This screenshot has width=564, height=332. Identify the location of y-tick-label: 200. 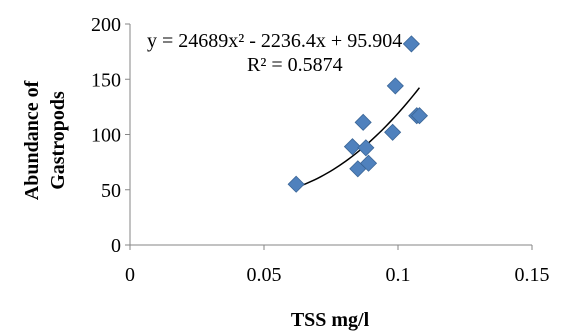
(106, 25).